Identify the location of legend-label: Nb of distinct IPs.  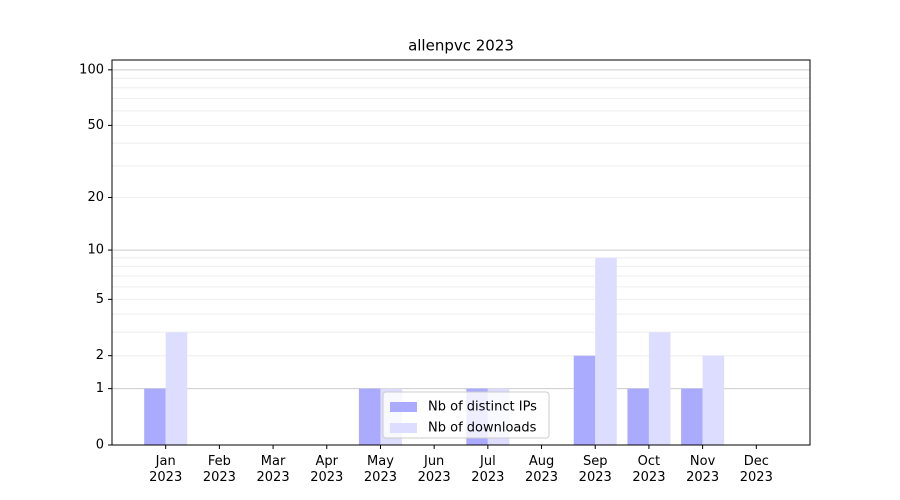
(482, 407).